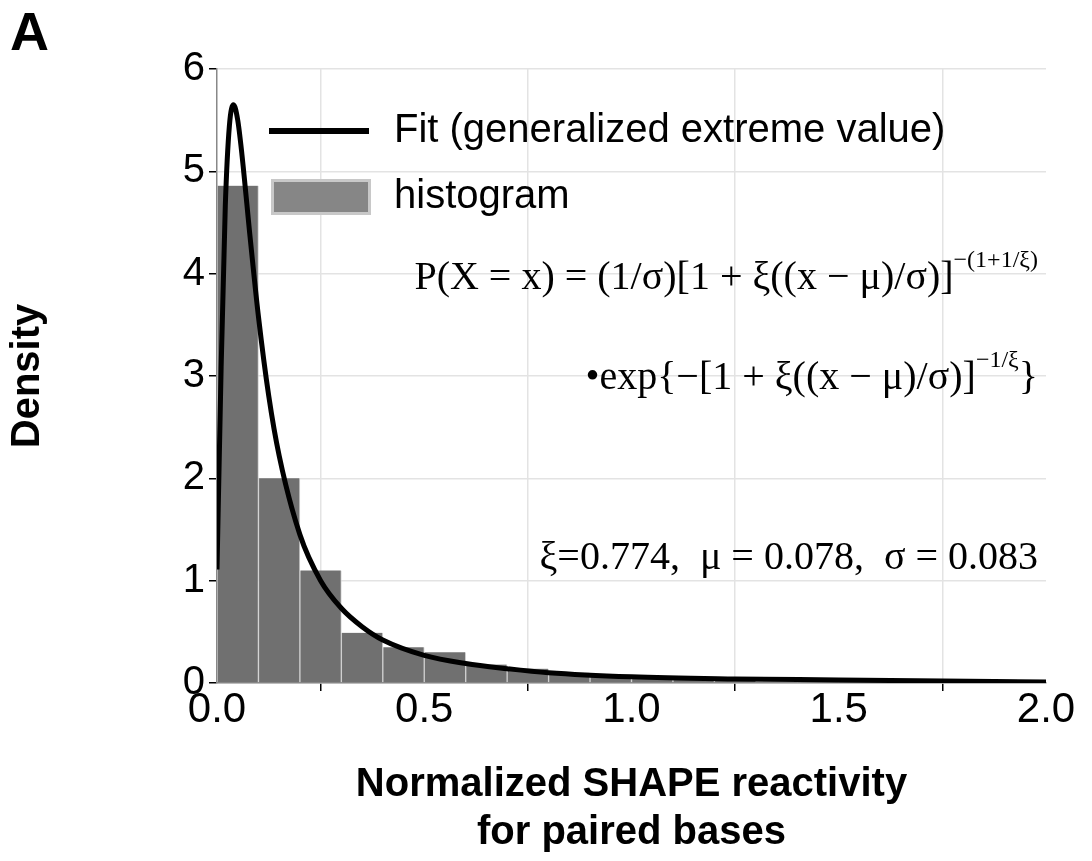 The image size is (1092, 861). I want to click on x-tick-label: 1.0, so click(631, 707).